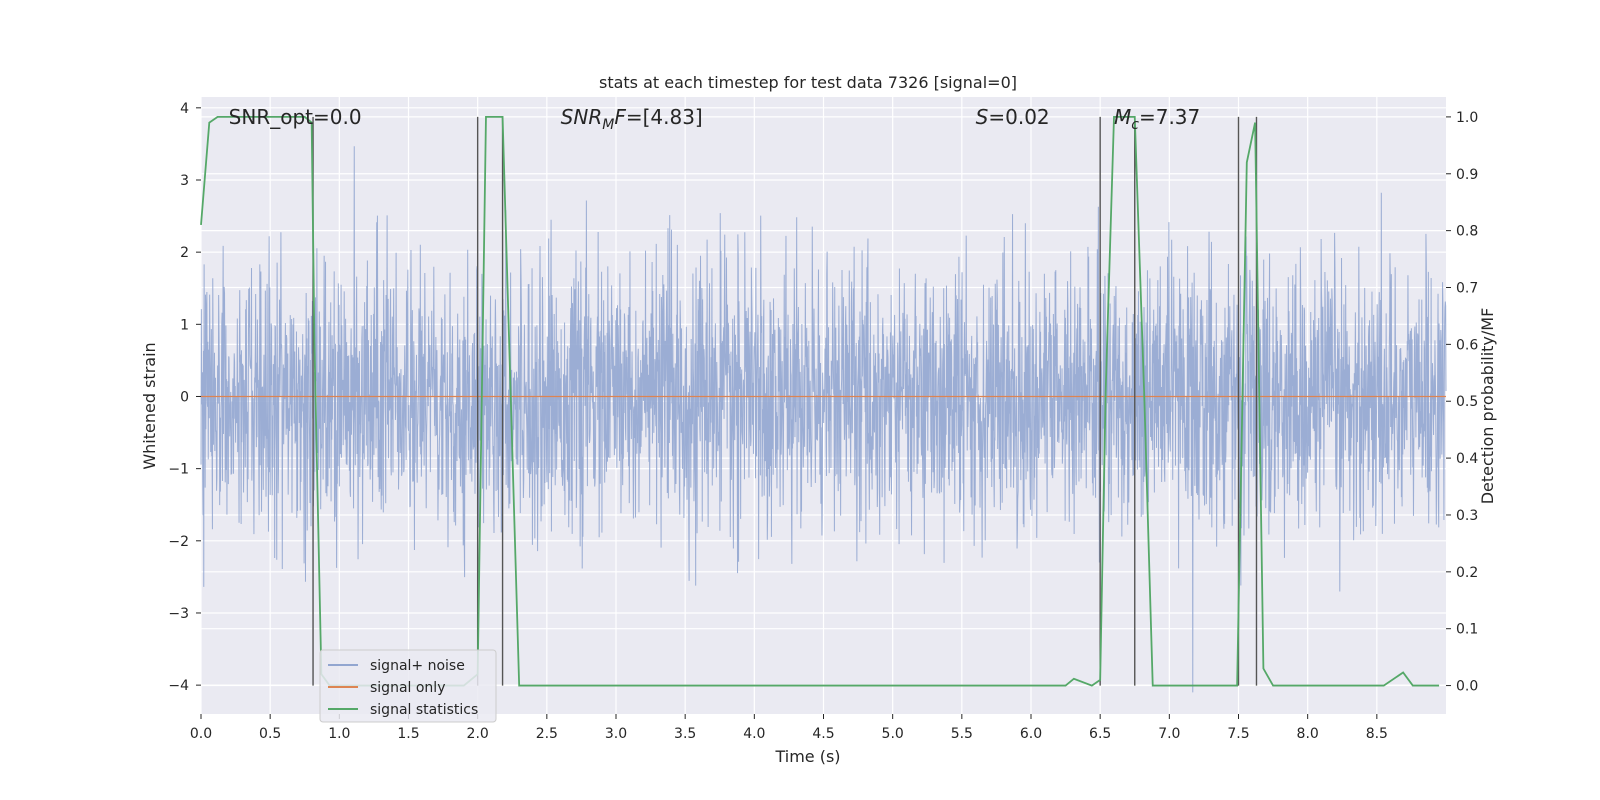  I want to click on y-axis-left-label: Whitened strain, so click(149, 405).